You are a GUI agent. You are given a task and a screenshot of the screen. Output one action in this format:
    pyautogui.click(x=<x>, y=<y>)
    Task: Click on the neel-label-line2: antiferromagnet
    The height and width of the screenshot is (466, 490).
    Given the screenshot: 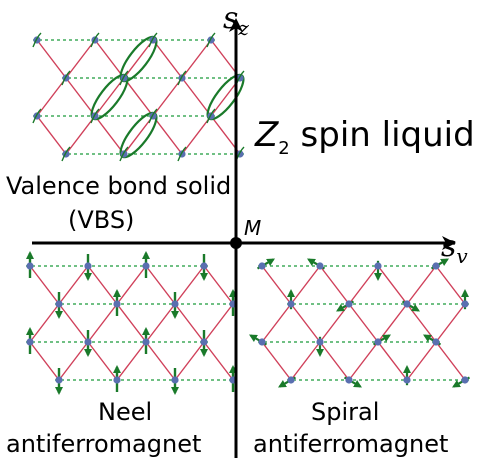 What is the action you would take?
    pyautogui.click(x=104, y=444)
    